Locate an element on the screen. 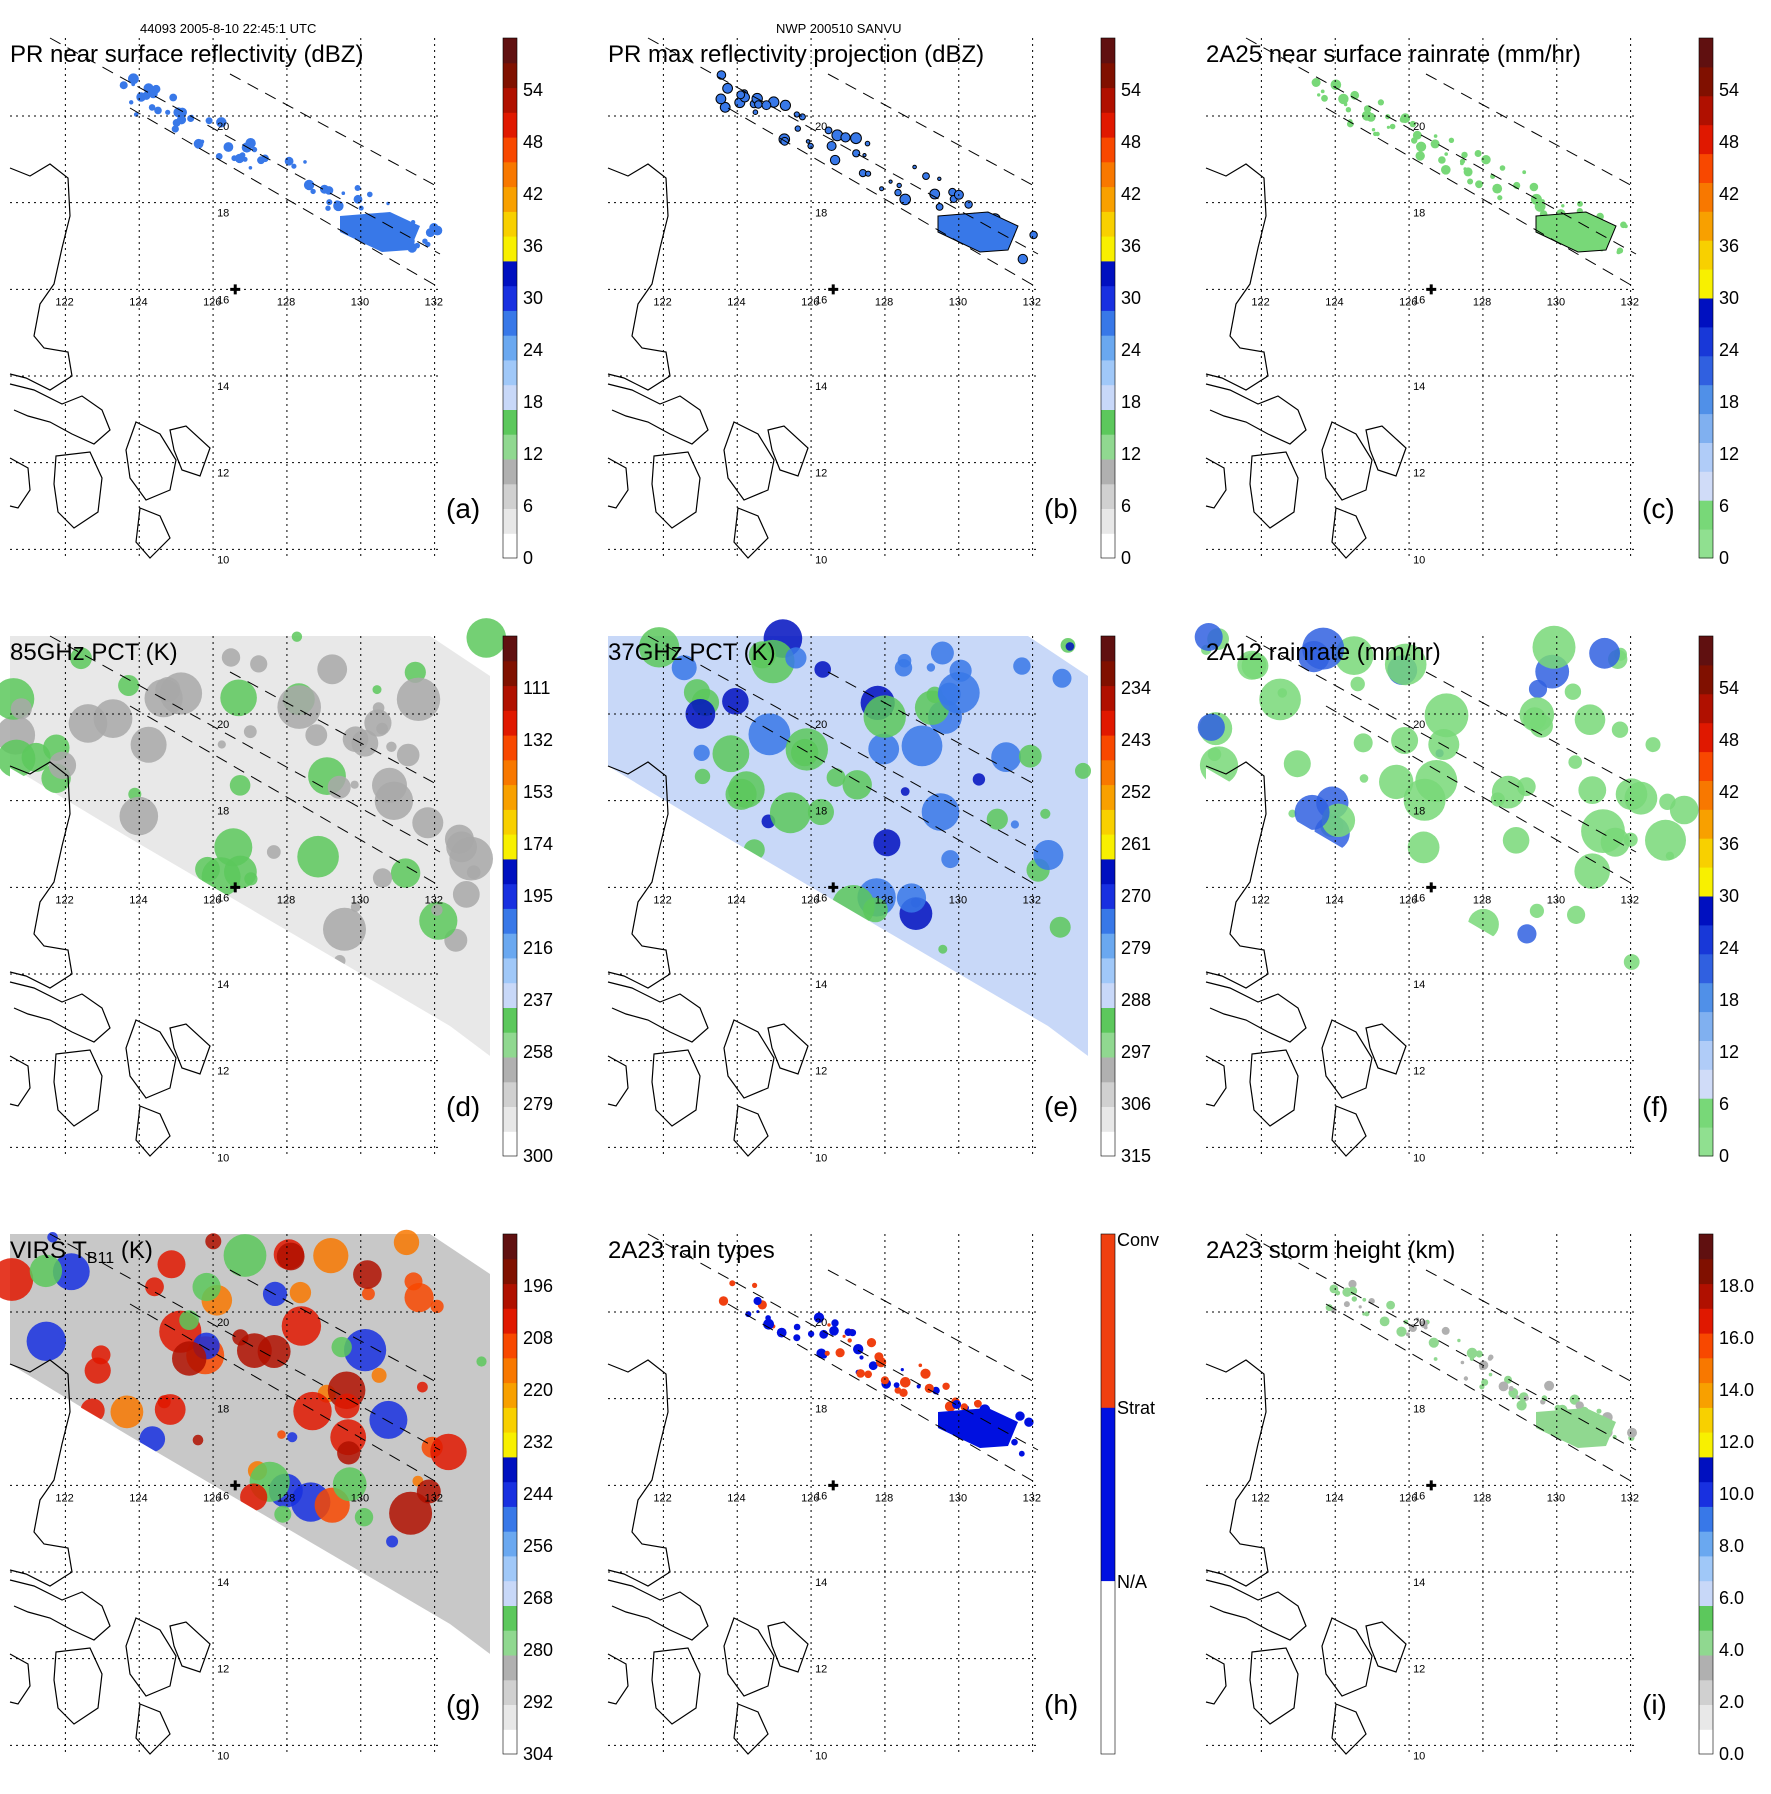  swath-lines is located at coordinates (245, 163).